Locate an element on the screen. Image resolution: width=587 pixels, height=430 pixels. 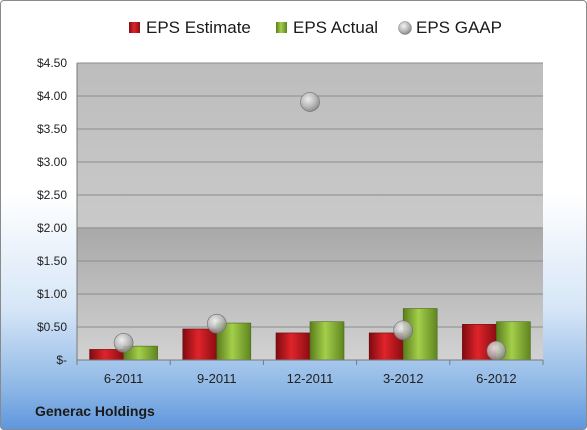
legend-swatch-eps-estimate is located at coordinates (134, 27).